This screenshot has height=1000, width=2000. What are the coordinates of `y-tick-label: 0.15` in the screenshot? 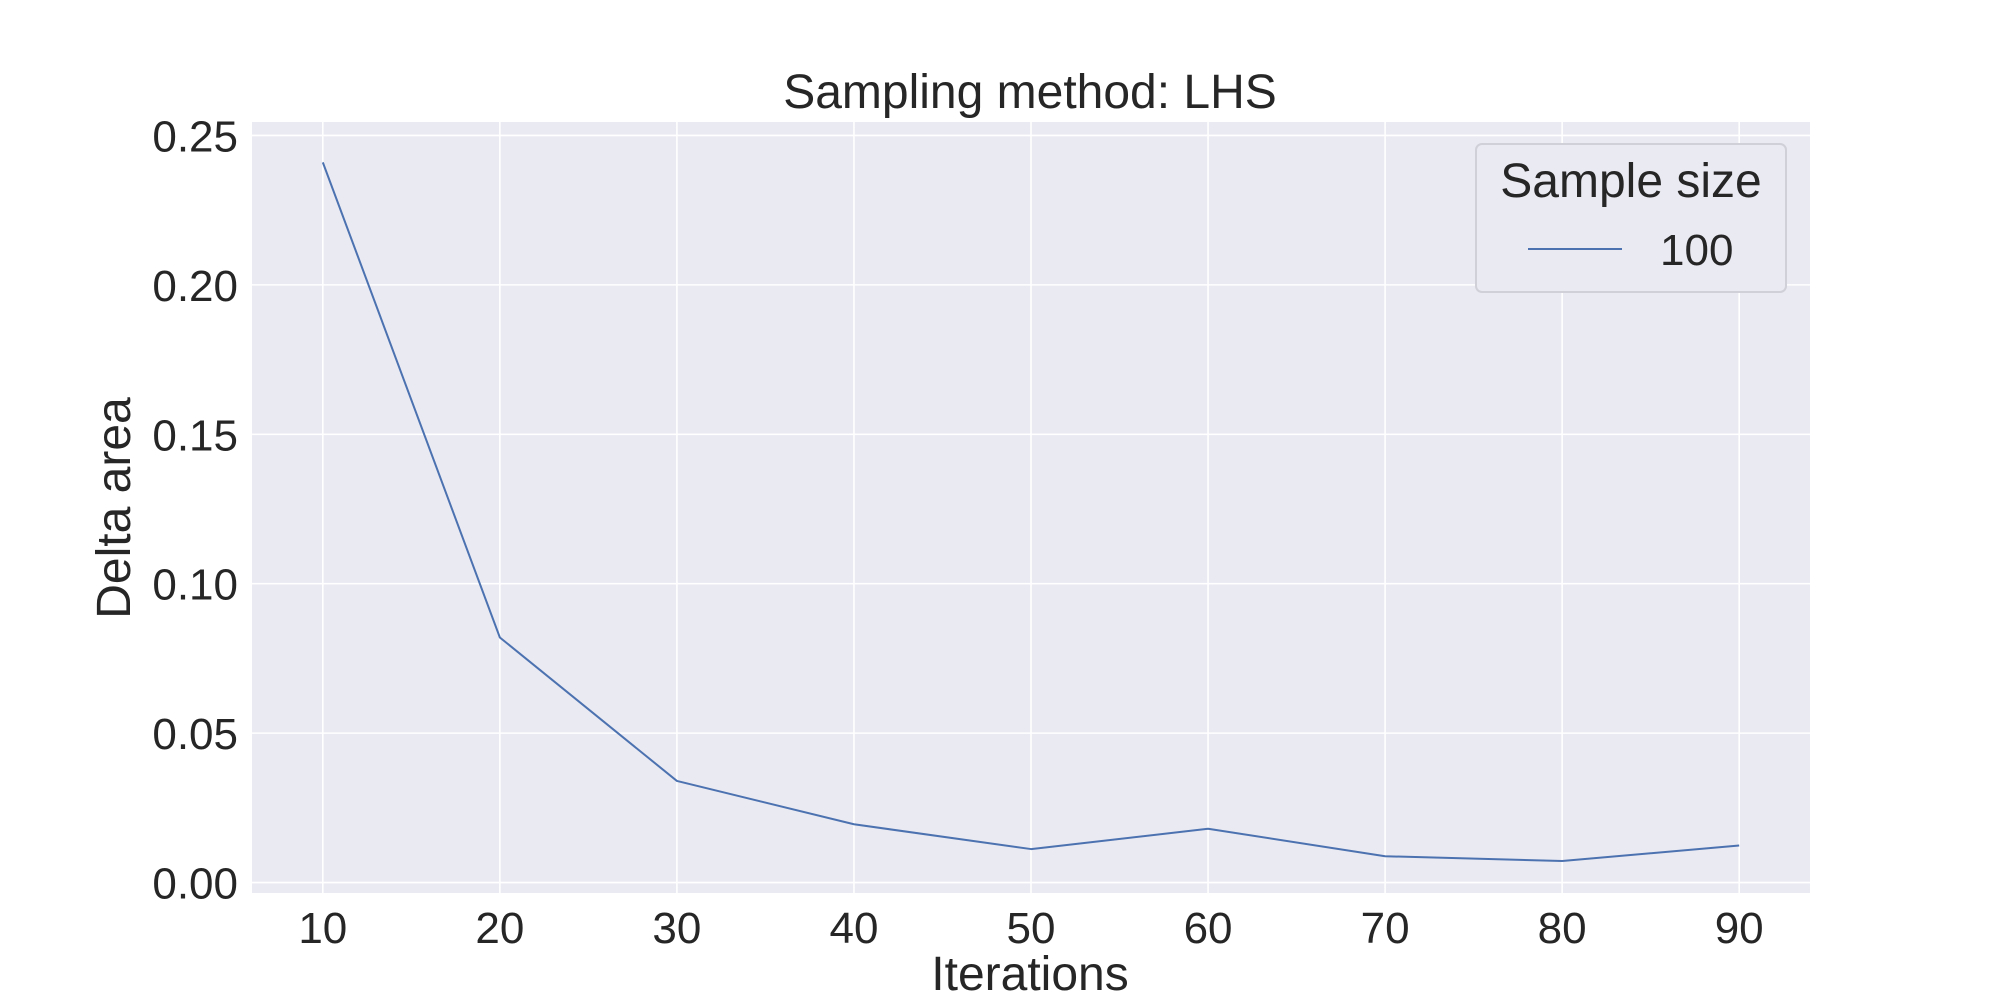 It's located at (195, 435).